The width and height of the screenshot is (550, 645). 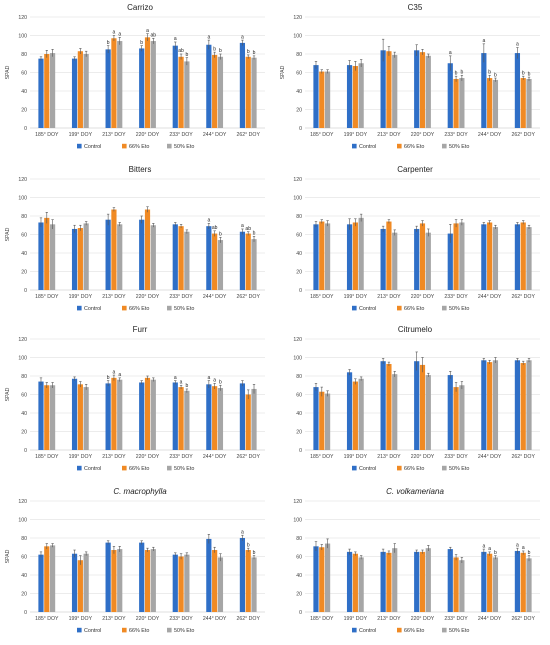 I want to click on chart-title: C. volkameriana, so click(x=415, y=491).